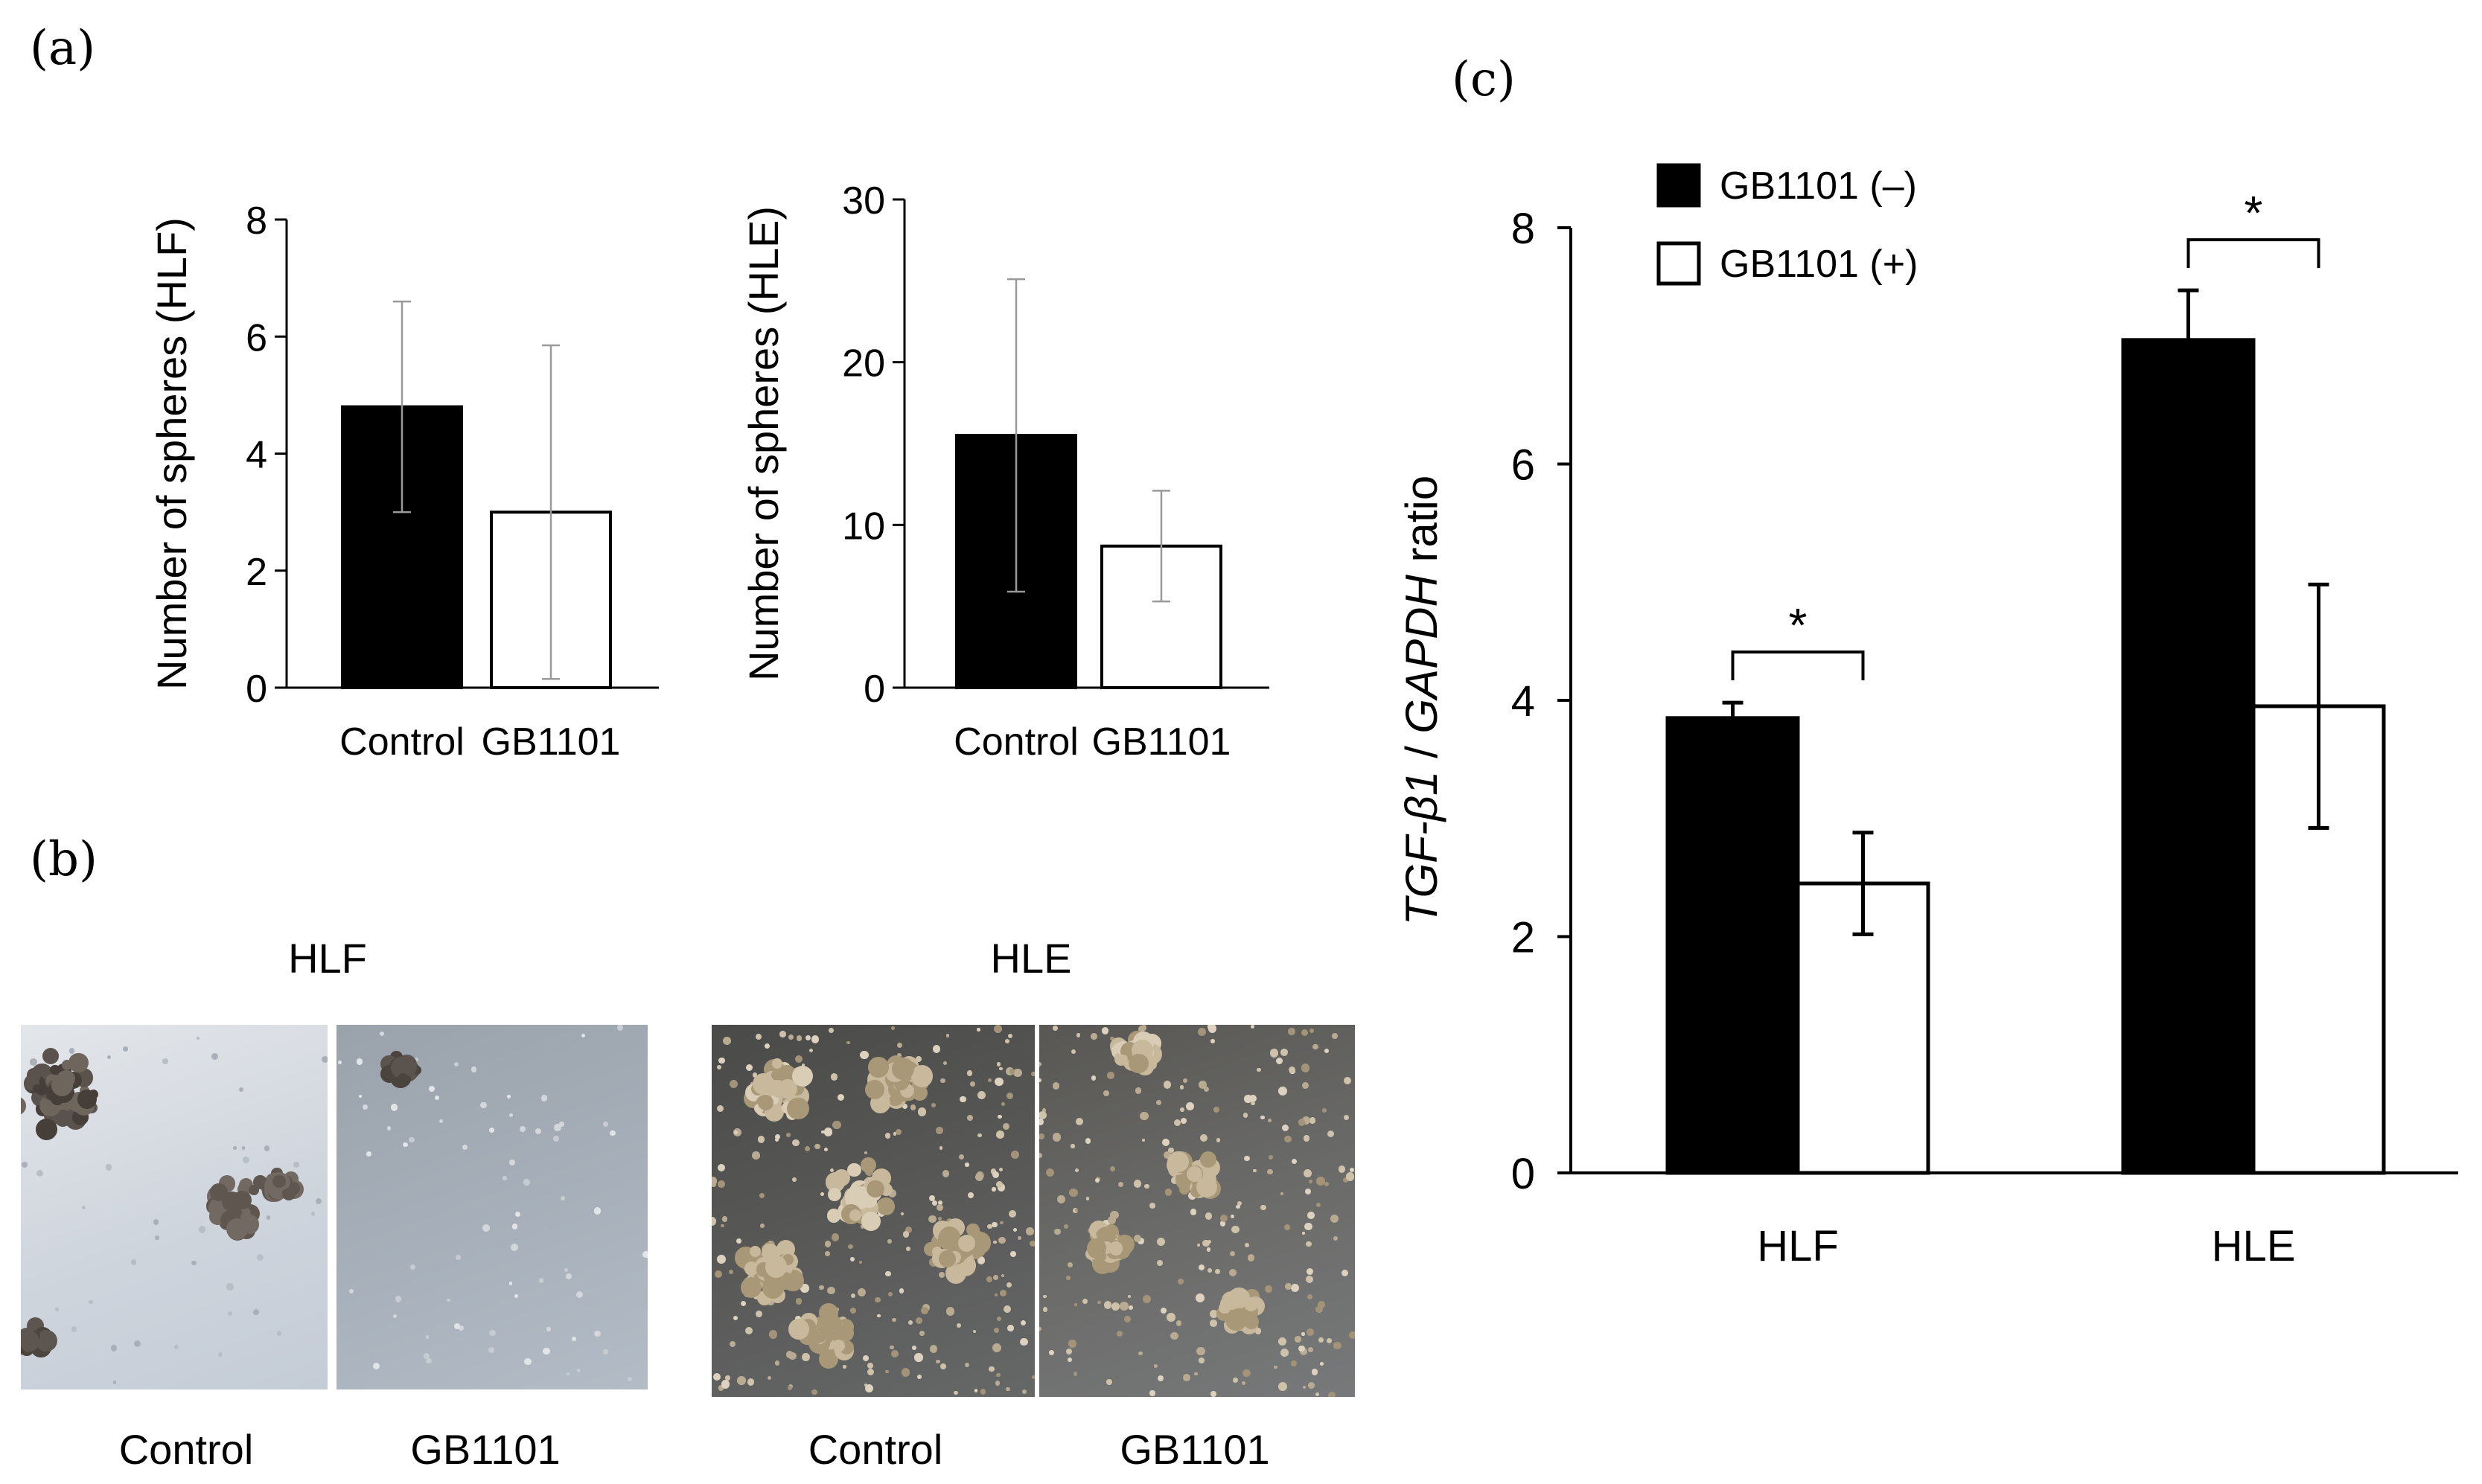  Describe the element at coordinates (492, 1207) in the screenshot. I see `micrograph-hlf-gb1101` at that location.